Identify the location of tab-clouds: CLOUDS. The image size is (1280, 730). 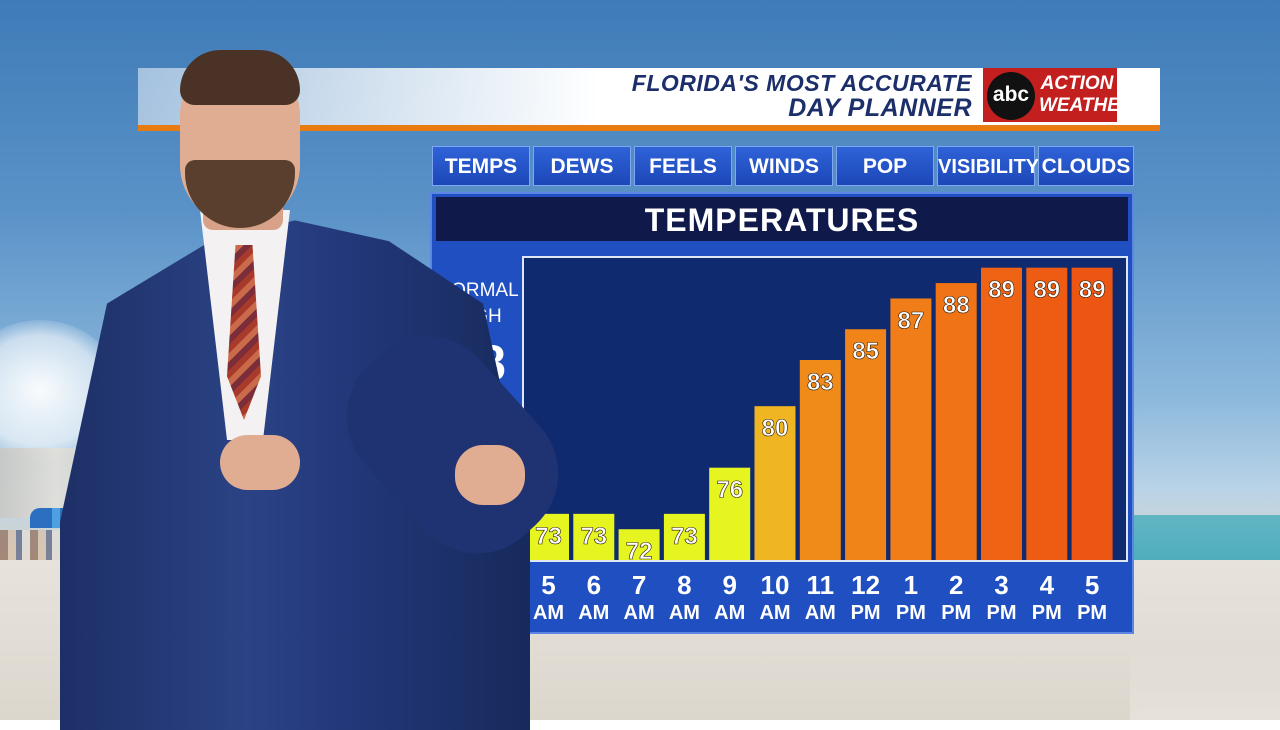
(1086, 166).